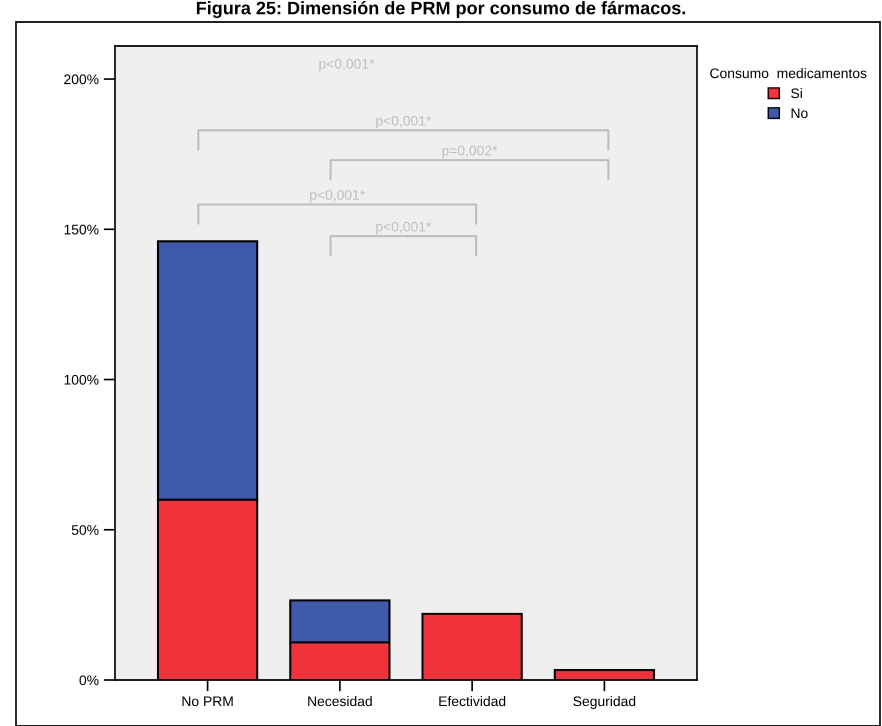 The image size is (882, 726). What do you see at coordinates (800, 113) in the screenshot?
I see `legend-label: No` at bounding box center [800, 113].